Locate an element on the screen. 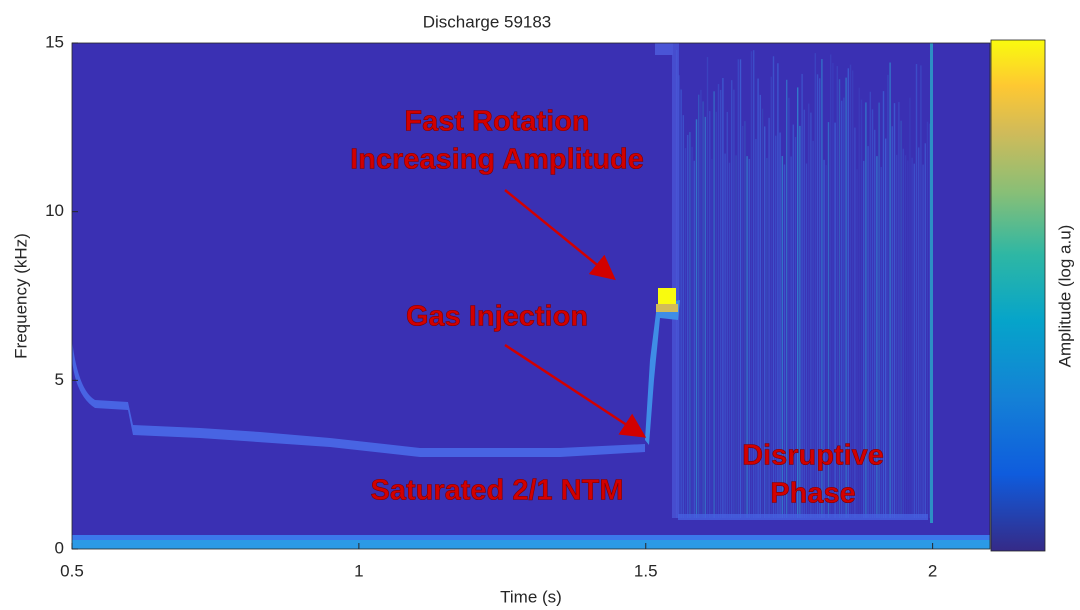 The width and height of the screenshot is (1080, 610). x-tick-label: 2 is located at coordinates (932, 570).